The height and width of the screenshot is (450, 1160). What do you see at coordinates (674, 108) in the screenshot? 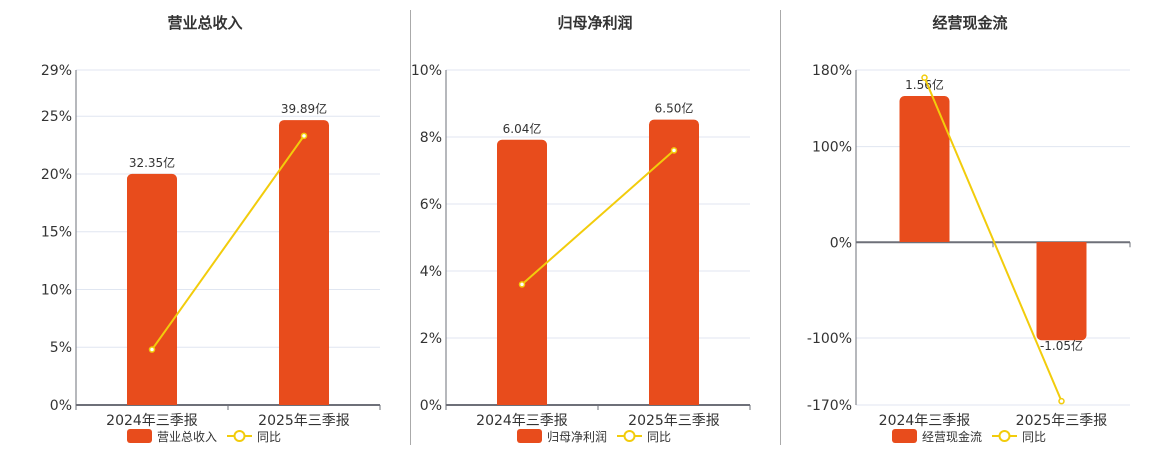
I see `bar-value-label: 6.50亿` at bounding box center [674, 108].